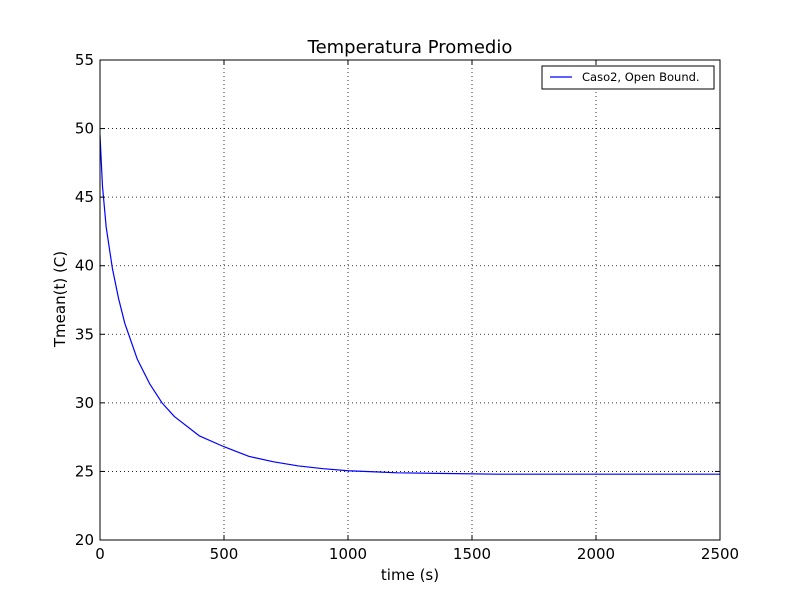 The image size is (800, 604). Describe the element at coordinates (641, 77) in the screenshot. I see `legend-label: Caso2, Open Bound.` at that location.